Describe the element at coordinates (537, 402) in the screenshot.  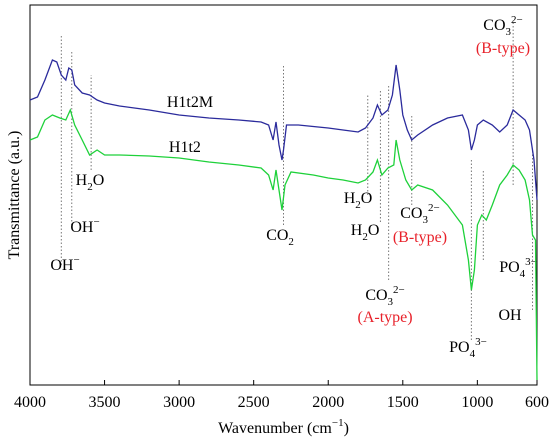
I see `x-tick-label: 600` at that location.